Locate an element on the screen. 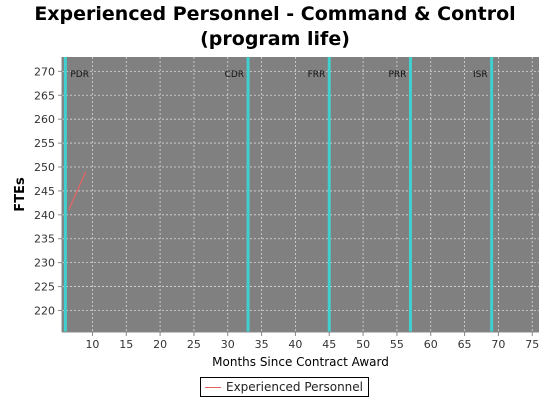 Image resolution: width=550 pixels, height=400 pixels. y-tick-label: 240 is located at coordinates (44, 215).